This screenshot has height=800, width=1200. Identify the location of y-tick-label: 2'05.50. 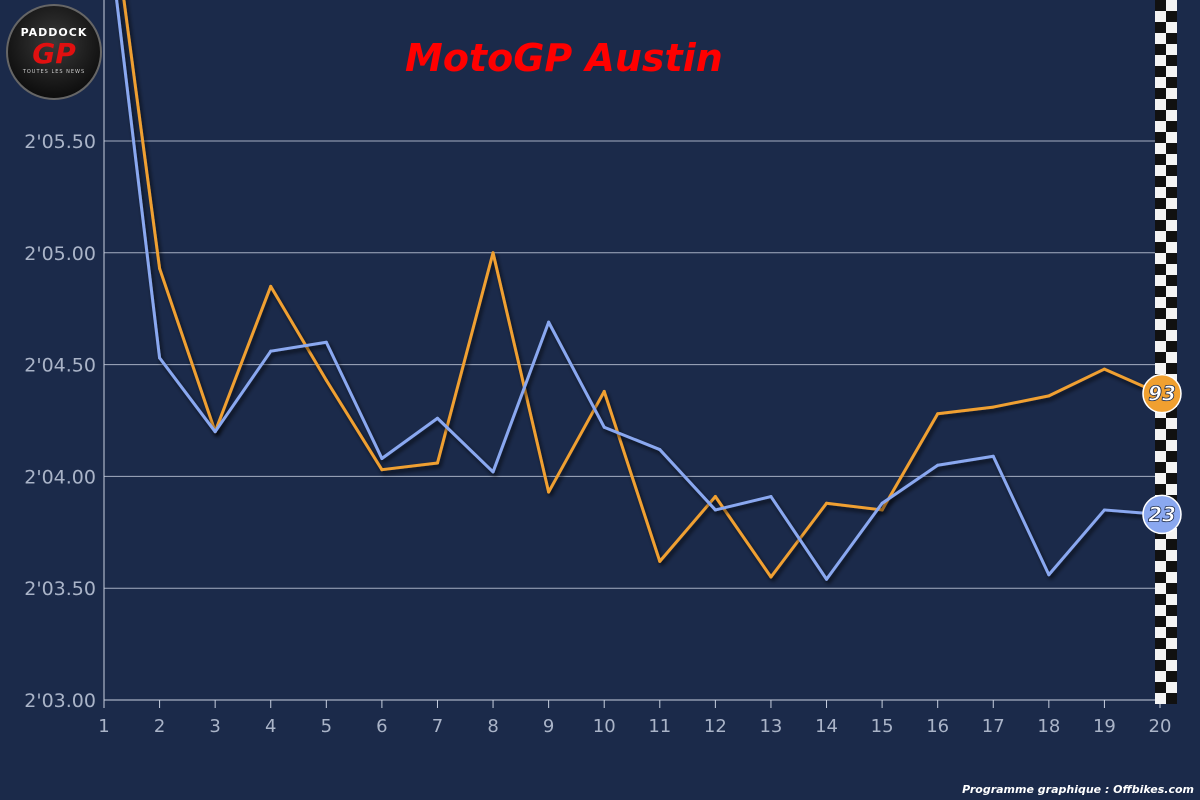
(60, 142).